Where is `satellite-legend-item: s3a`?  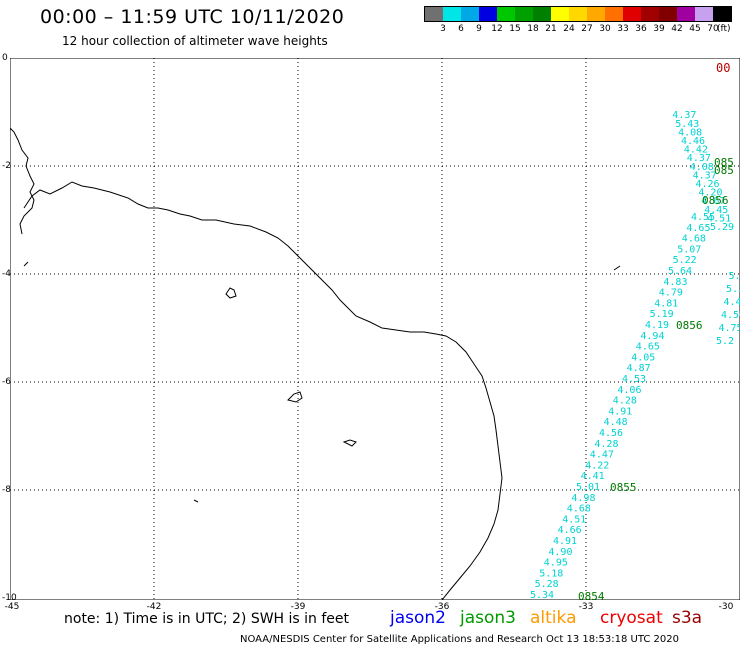 satellite-legend-item: s3a is located at coordinates (687, 618).